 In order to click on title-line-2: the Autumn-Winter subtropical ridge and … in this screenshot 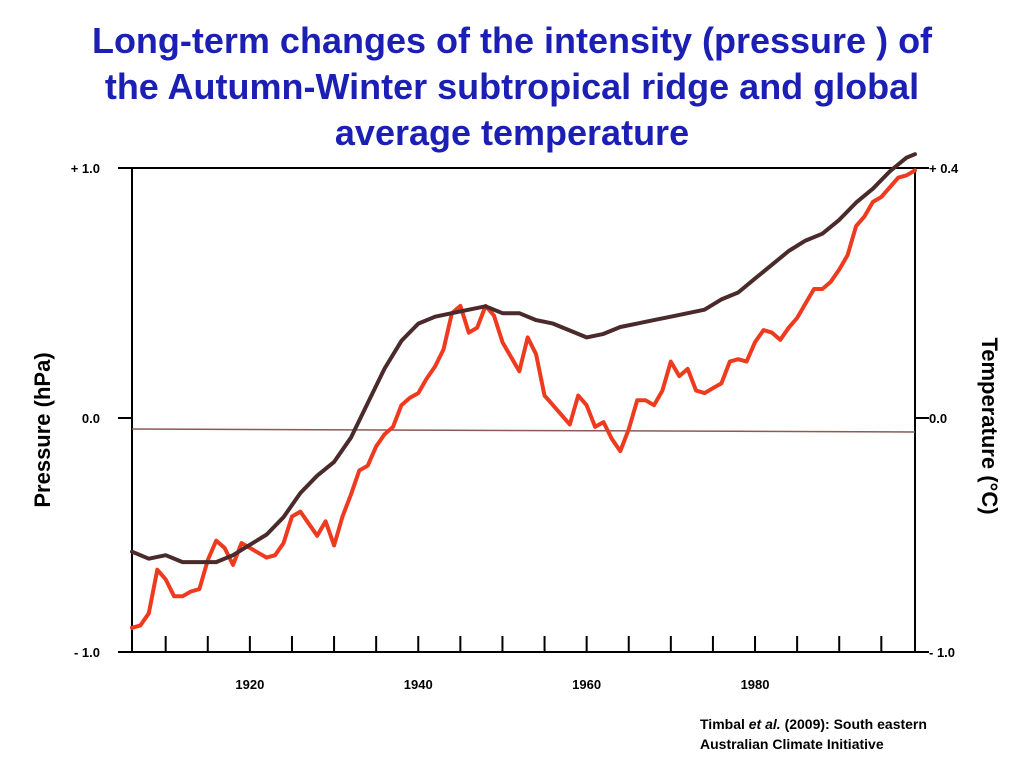, I will do `click(512, 86)`.